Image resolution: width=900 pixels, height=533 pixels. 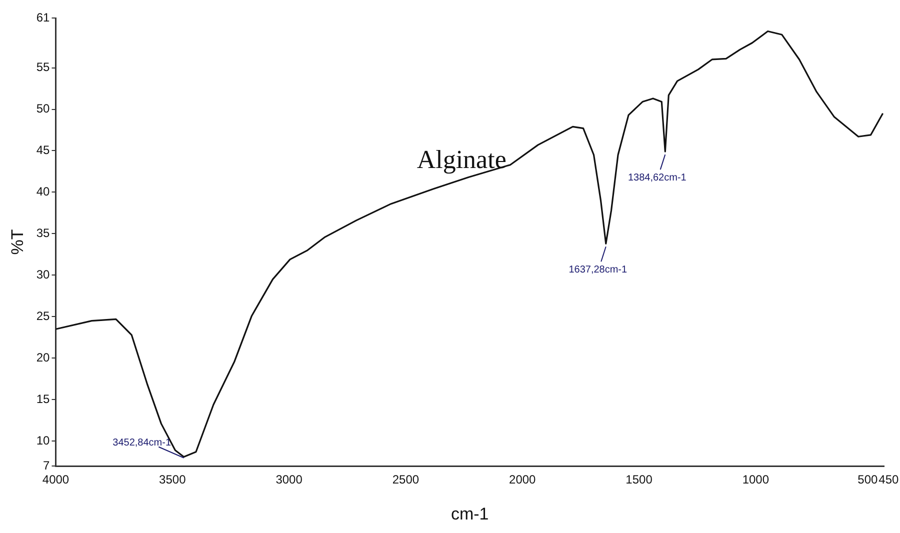 I want to click on y-axis-title: %T, so click(x=17, y=242).